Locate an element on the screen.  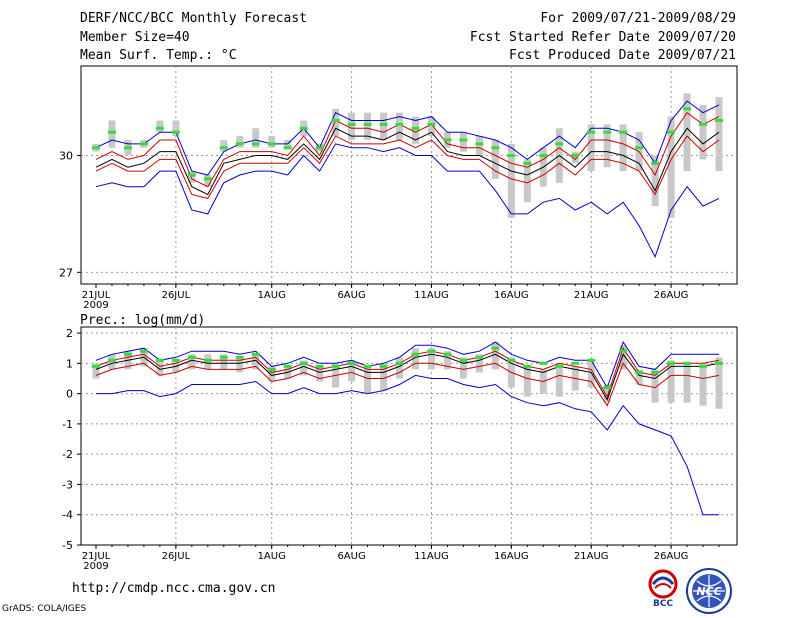
bcc-logo-text: BCC is located at coordinates (663, 603).